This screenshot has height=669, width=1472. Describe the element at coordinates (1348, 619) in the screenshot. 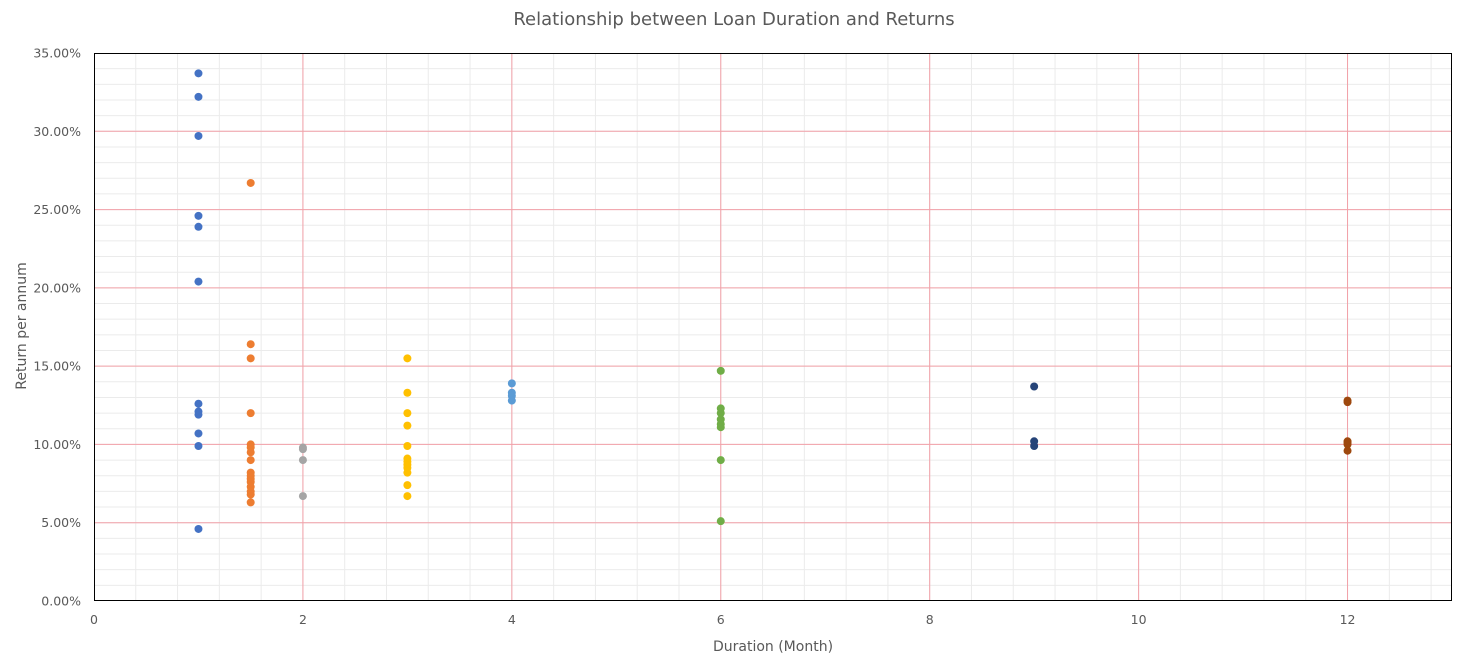

I see `x-tick-label: 12` at that location.